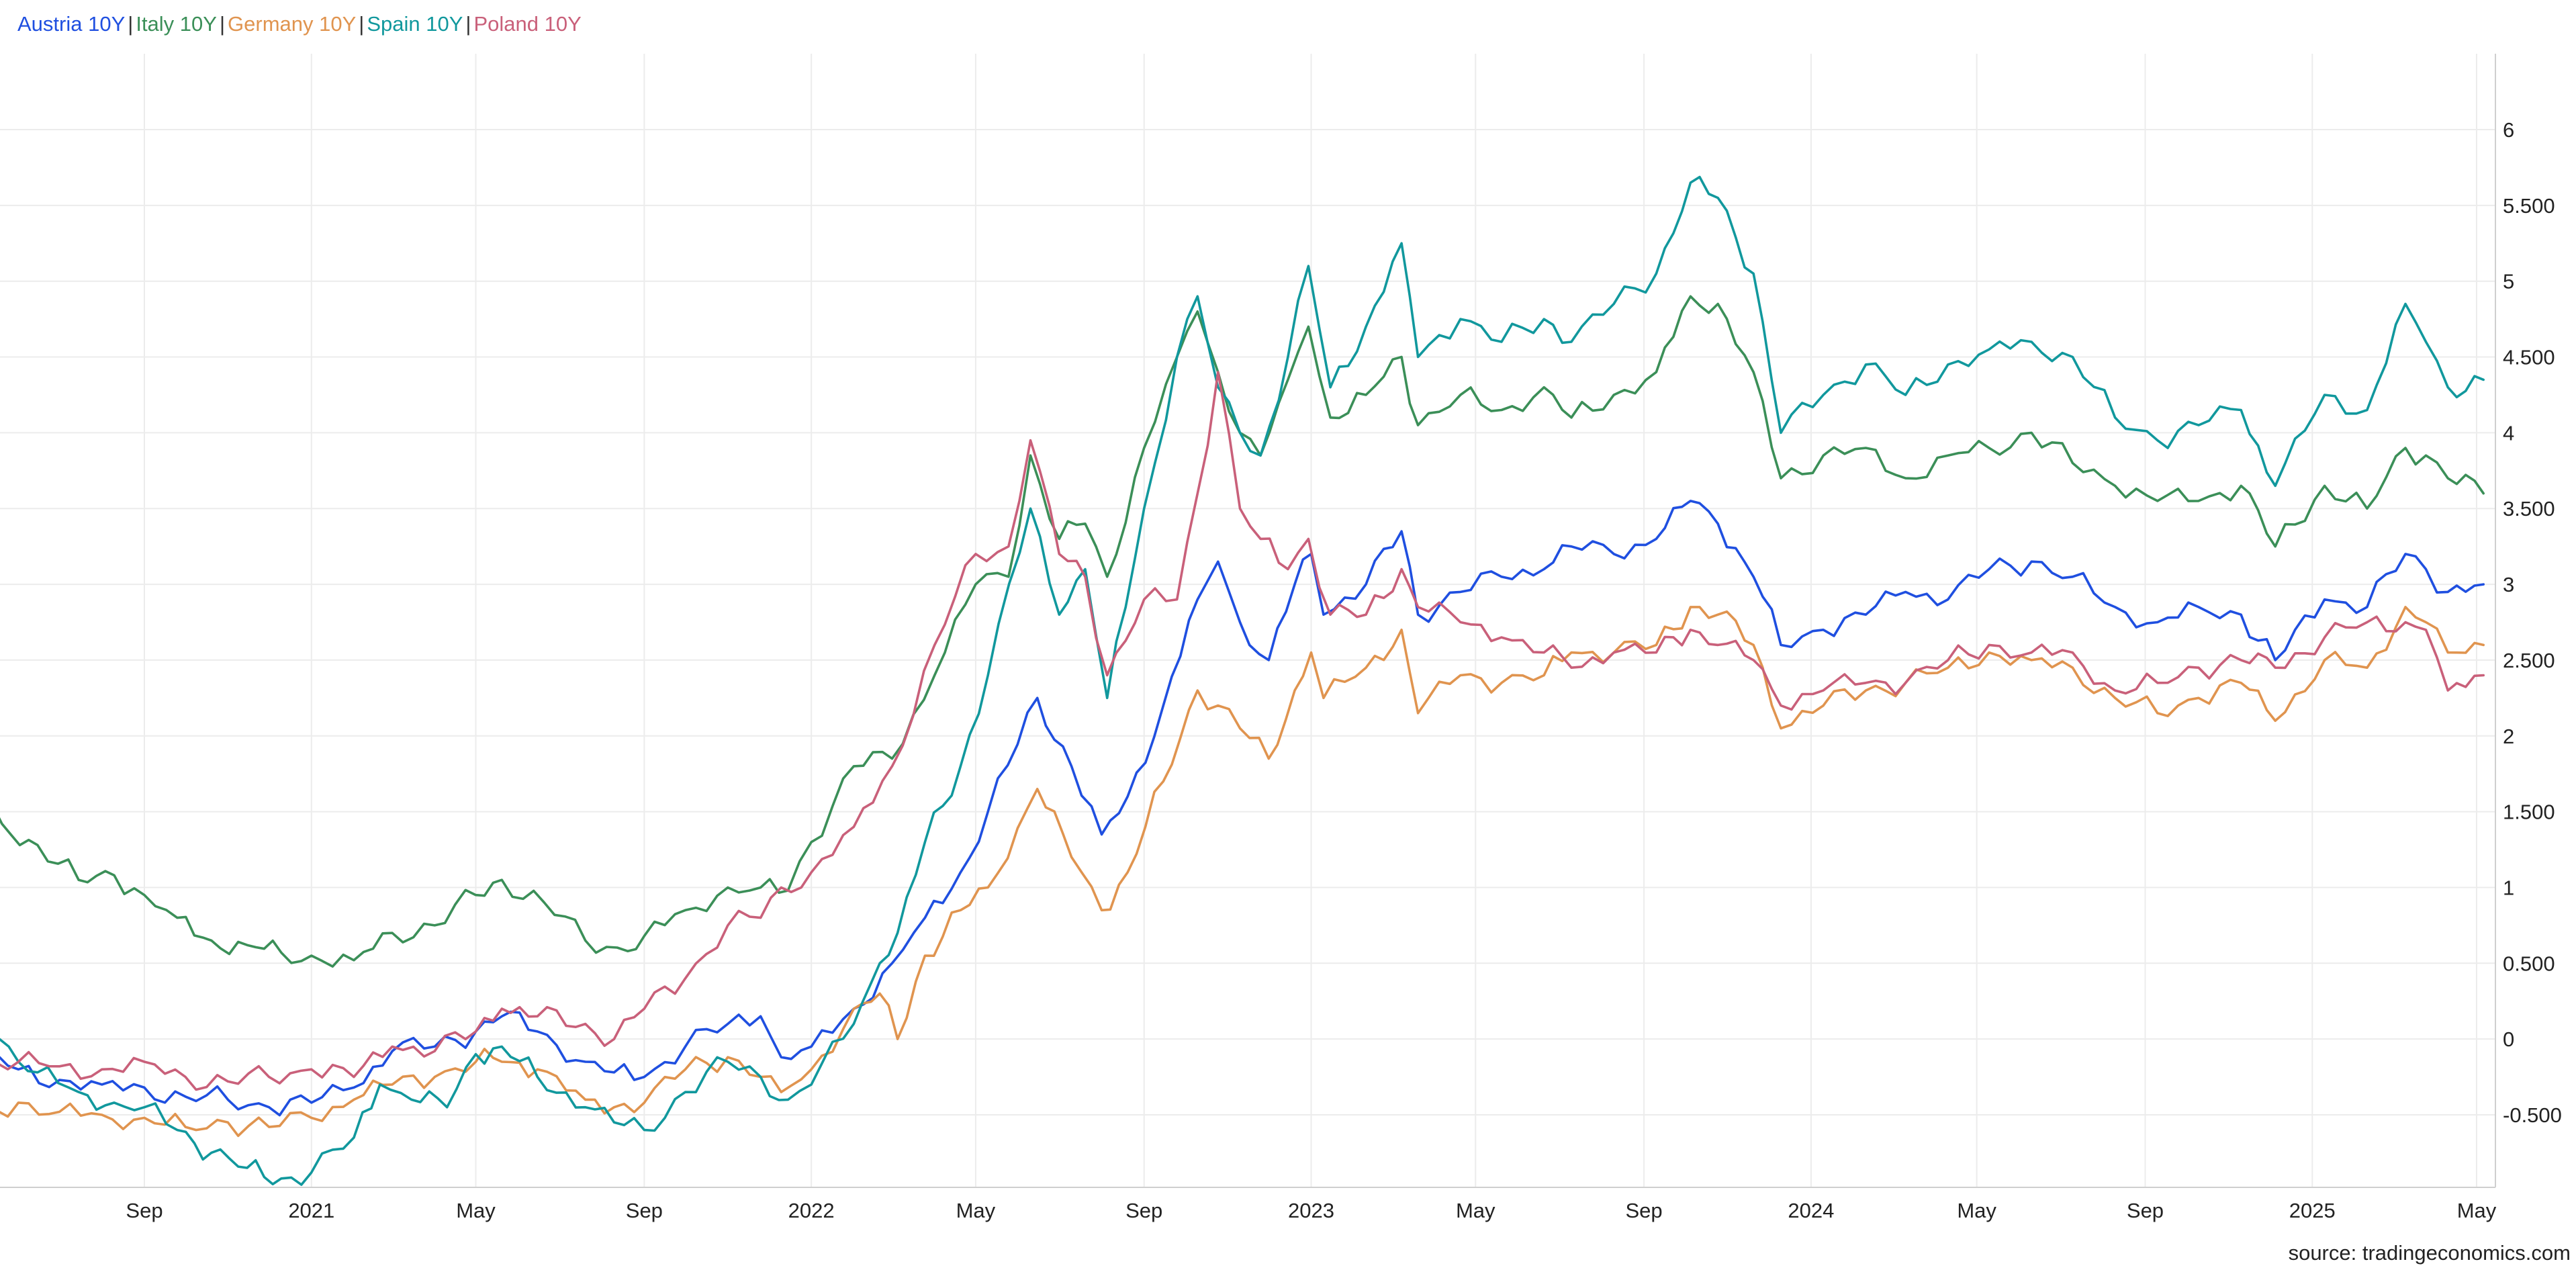  I want to click on y-tick-label: 2.500, so click(2529, 660).